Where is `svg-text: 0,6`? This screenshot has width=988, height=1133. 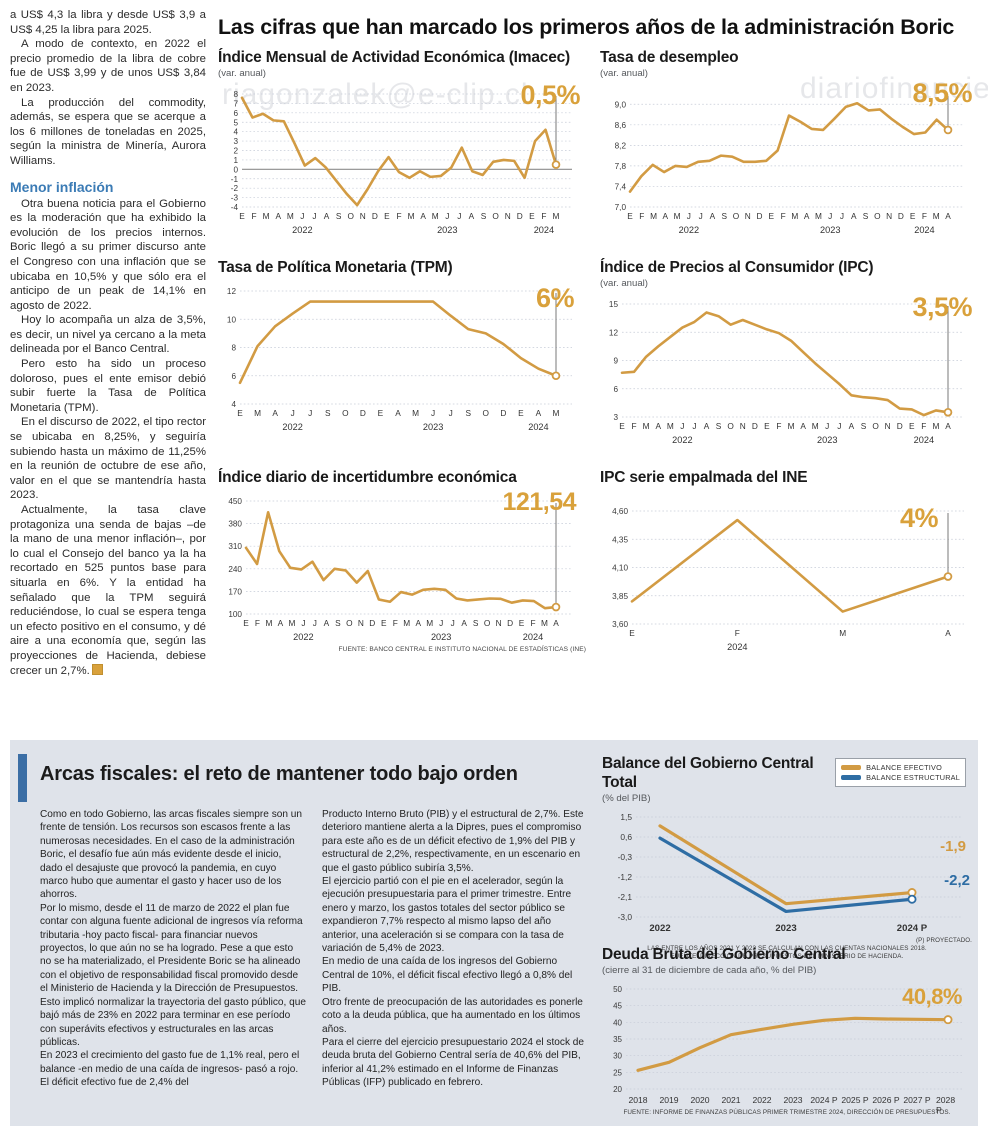 svg-text: 0,6 is located at coordinates (626, 837).